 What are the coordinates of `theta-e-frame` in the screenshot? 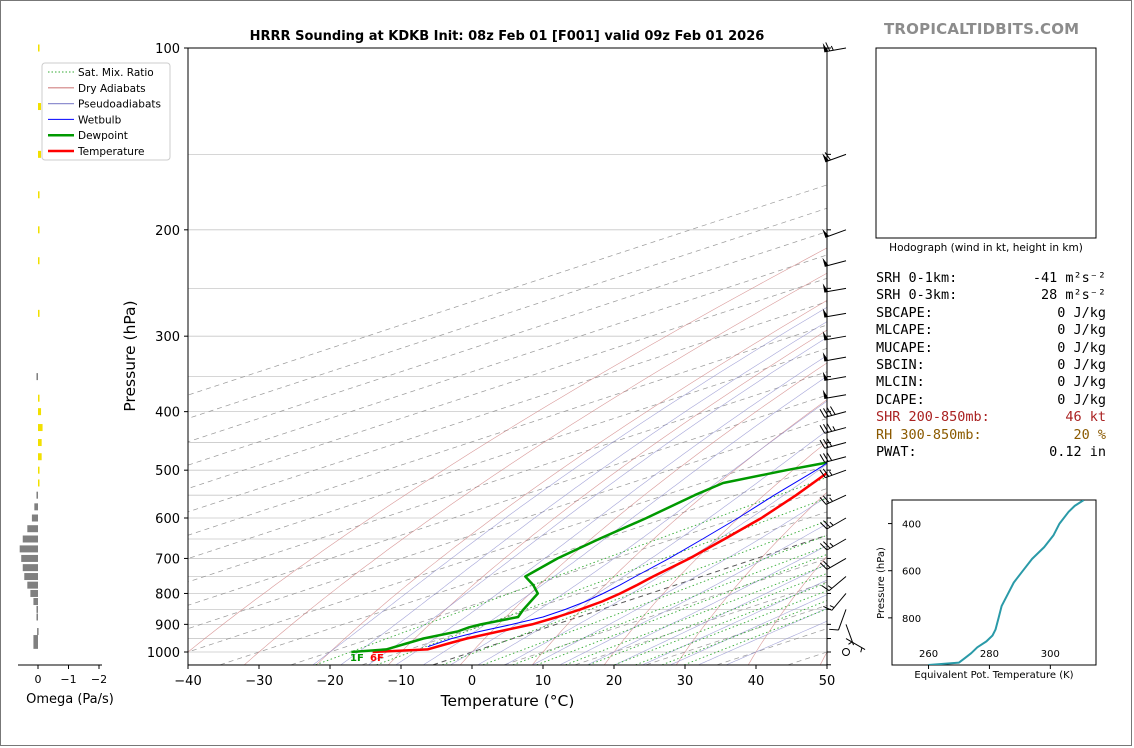 It's located at (994, 582).